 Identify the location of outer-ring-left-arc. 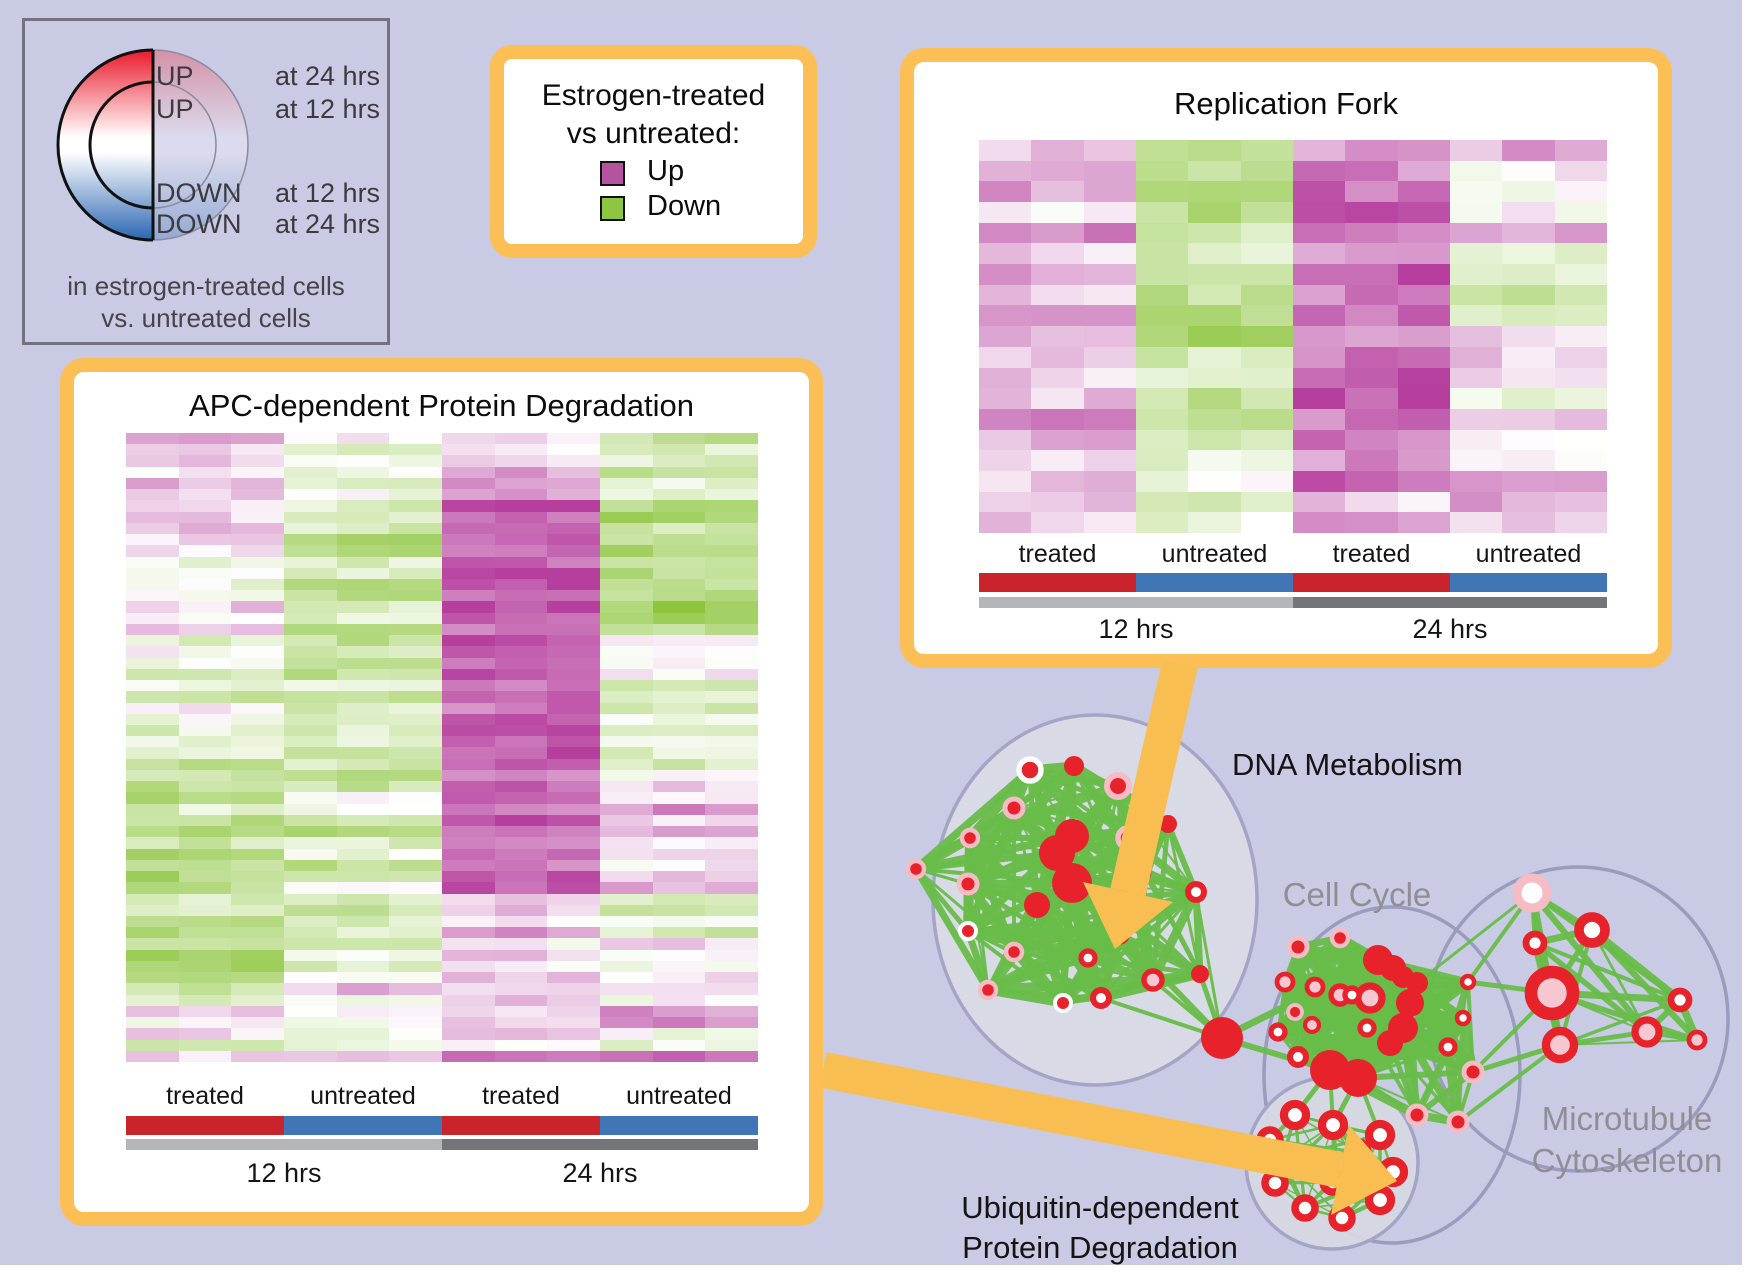
(105, 145).